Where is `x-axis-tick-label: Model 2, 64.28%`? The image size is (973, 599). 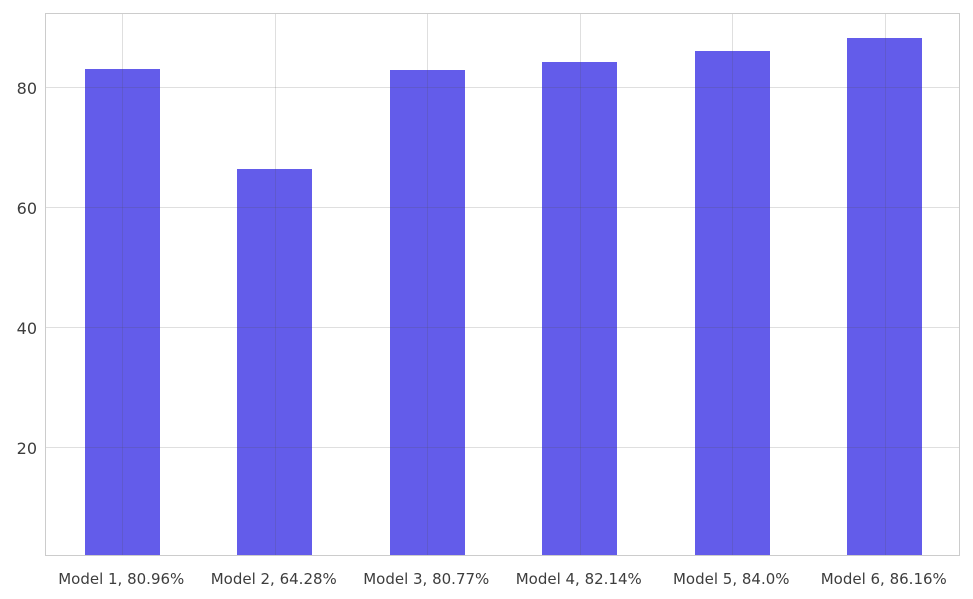
x-axis-tick-label: Model 2, 64.28% is located at coordinates (273, 579).